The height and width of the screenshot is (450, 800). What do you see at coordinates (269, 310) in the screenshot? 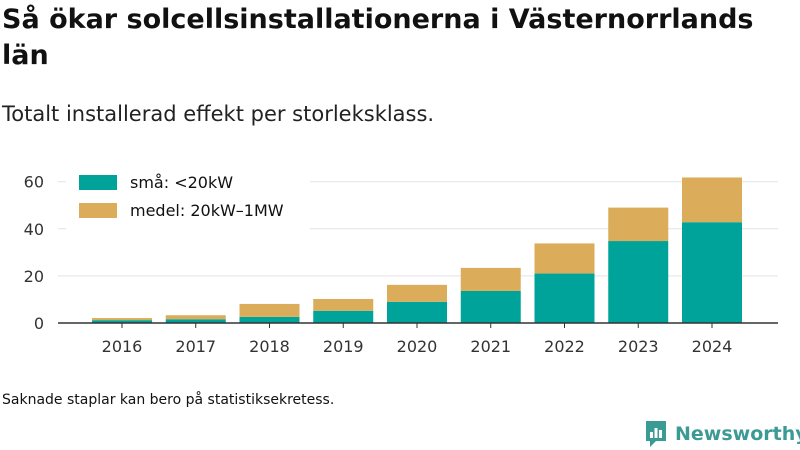
I see `bar-2018-medium` at bounding box center [269, 310].